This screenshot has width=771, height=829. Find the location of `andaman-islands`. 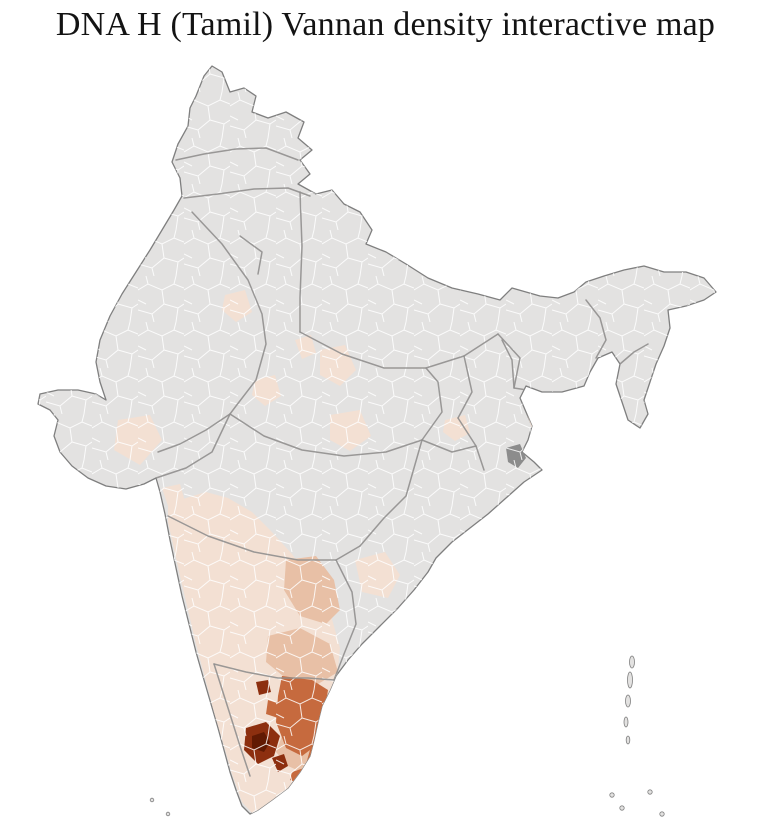

andaman-islands is located at coordinates (637, 736).